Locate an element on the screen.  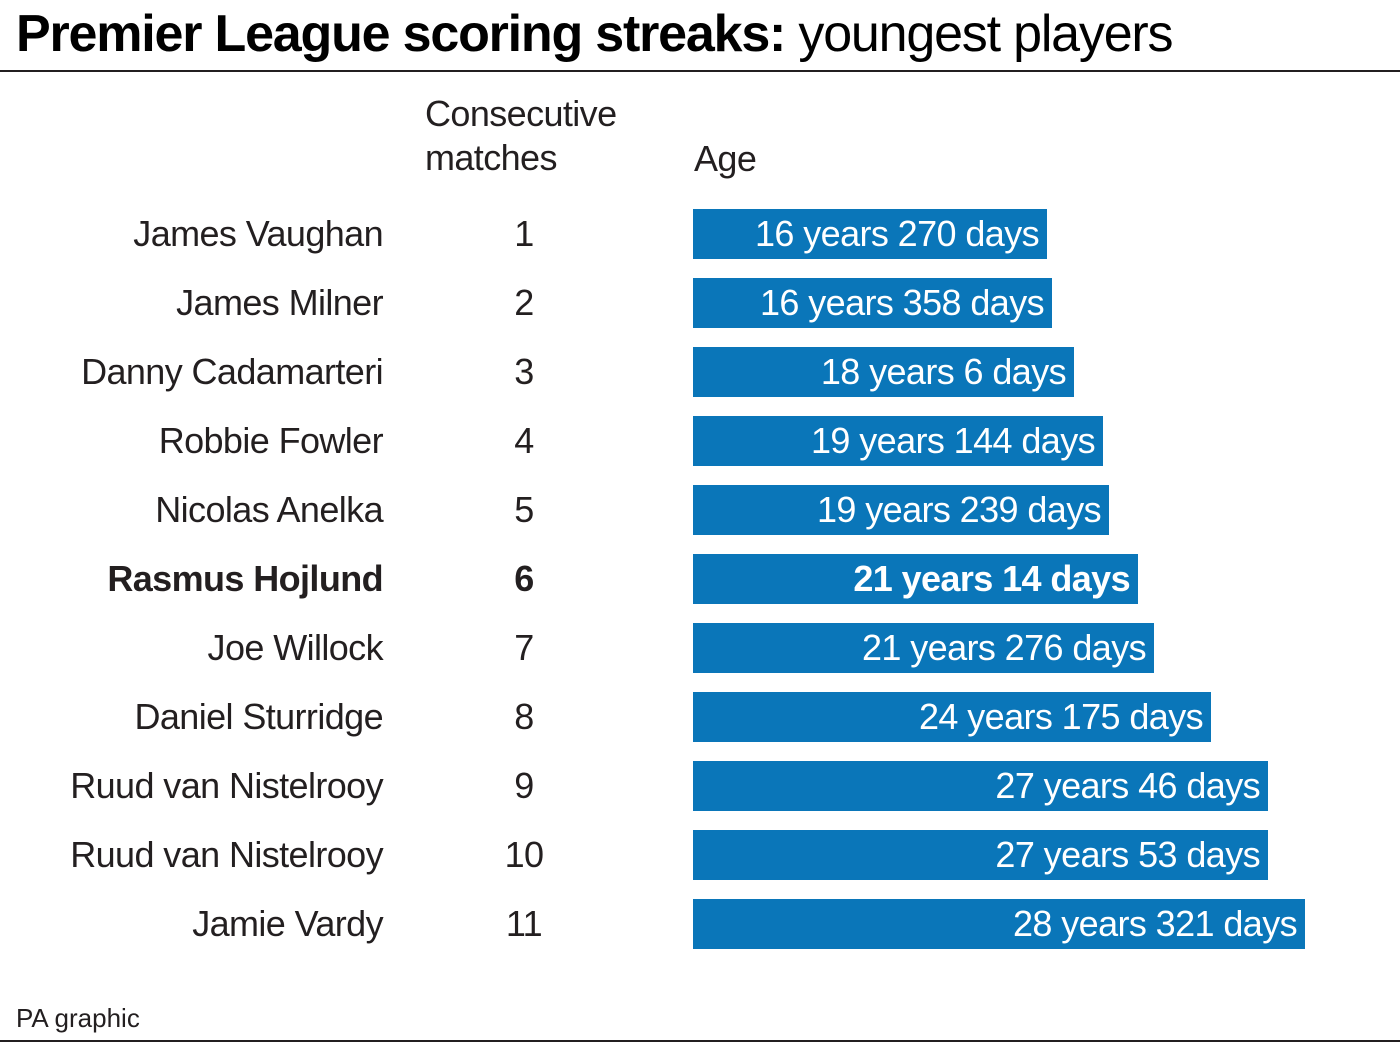
chart-row: Nicolas Anelka 5 19 years 239 days is located at coordinates (700, 510).